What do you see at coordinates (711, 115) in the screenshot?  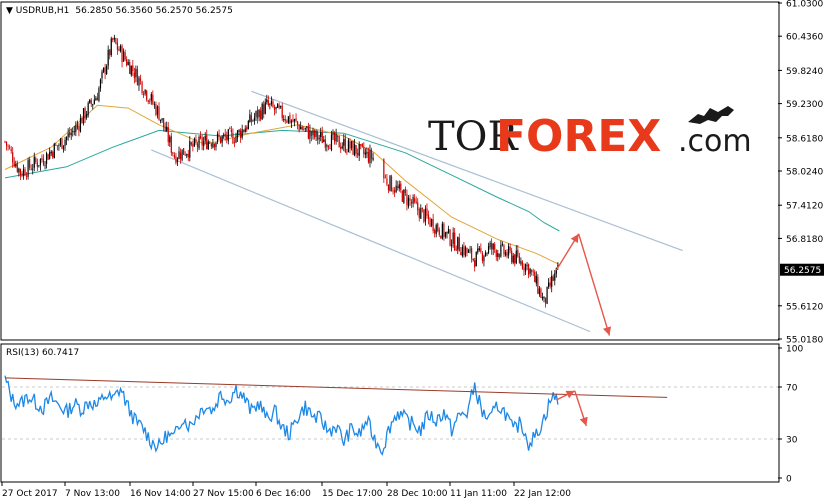 I see `bull-bear-icon` at bounding box center [711, 115].